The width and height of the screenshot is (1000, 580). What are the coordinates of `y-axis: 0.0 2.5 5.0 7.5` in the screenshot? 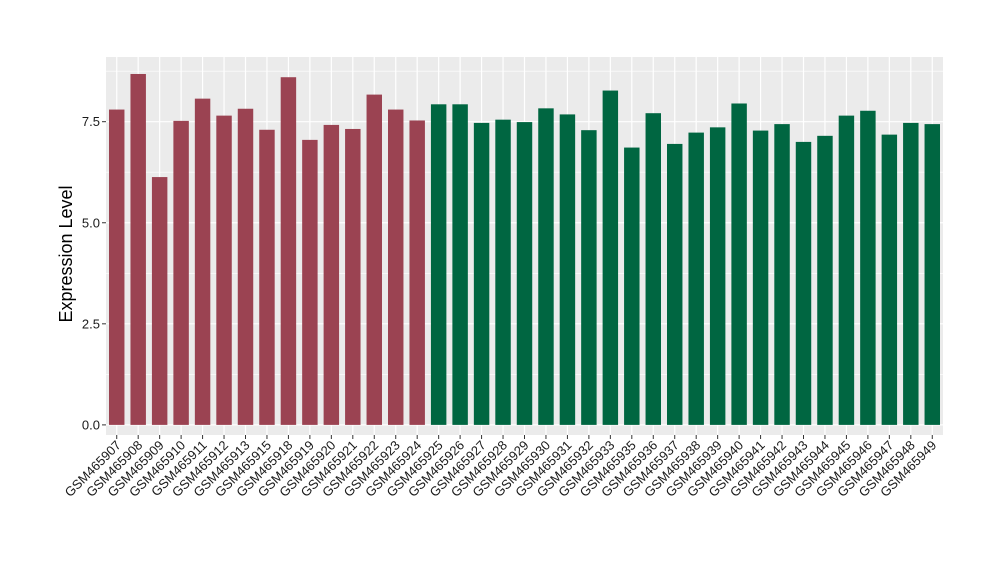 It's located at (94, 273).